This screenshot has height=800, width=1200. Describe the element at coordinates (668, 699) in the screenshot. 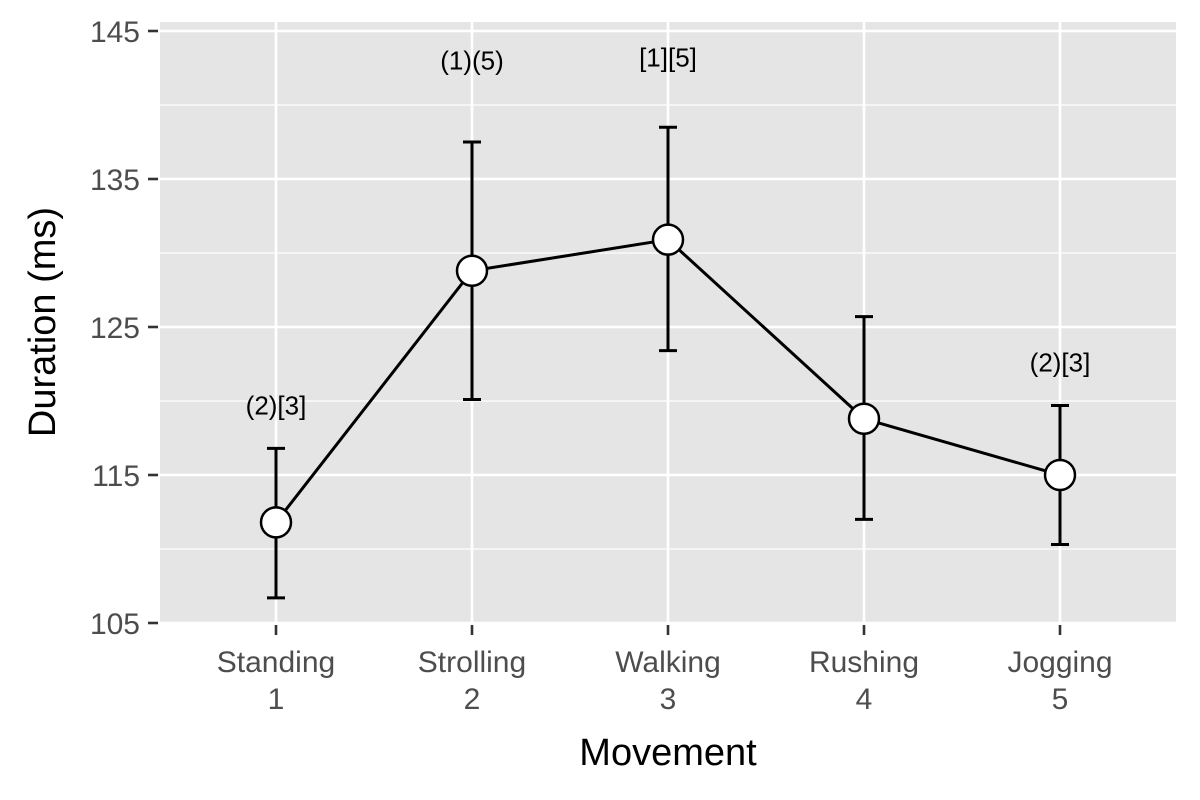

I see `x-tick-index: 3` at that location.